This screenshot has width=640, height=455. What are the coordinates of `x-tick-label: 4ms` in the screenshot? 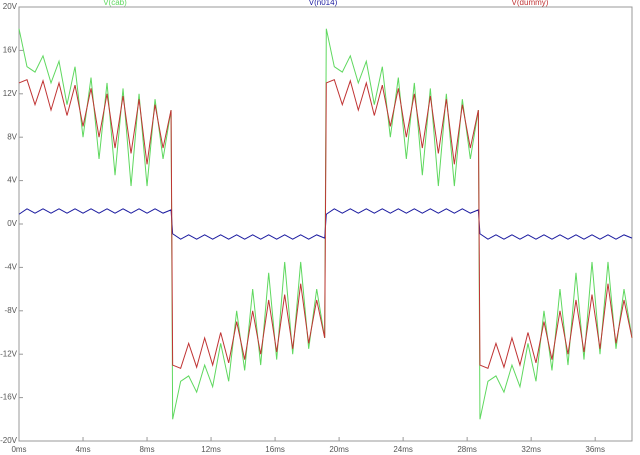 It's located at (82, 449).